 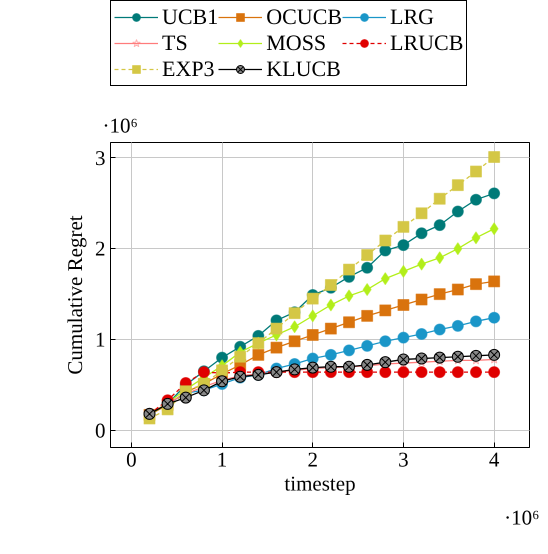 I want to click on x-axis-title: timestep, so click(x=320, y=484).